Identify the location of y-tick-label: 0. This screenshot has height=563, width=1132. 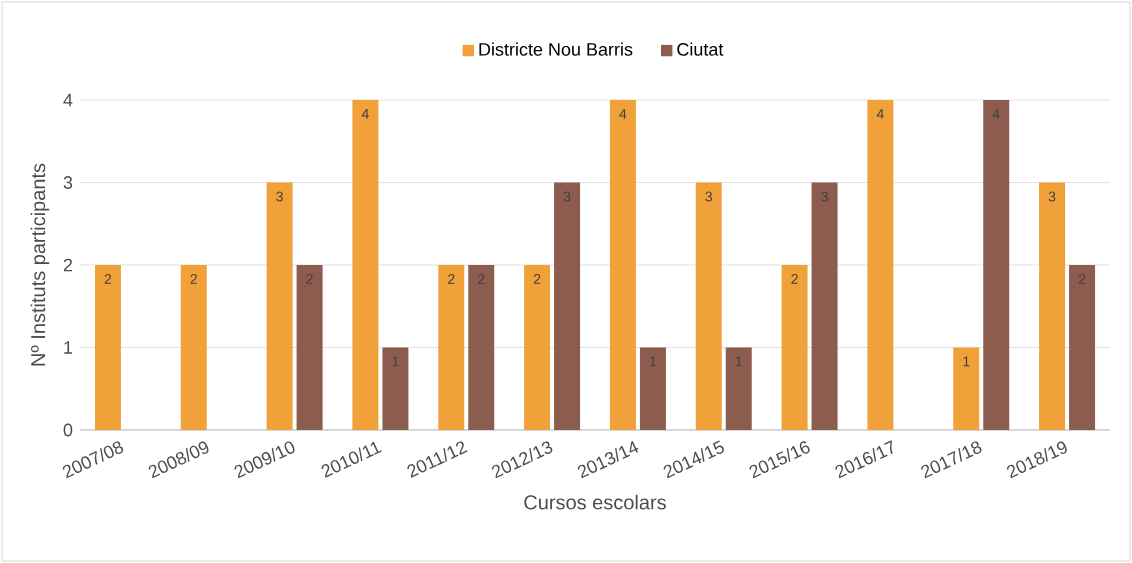
(68, 430).